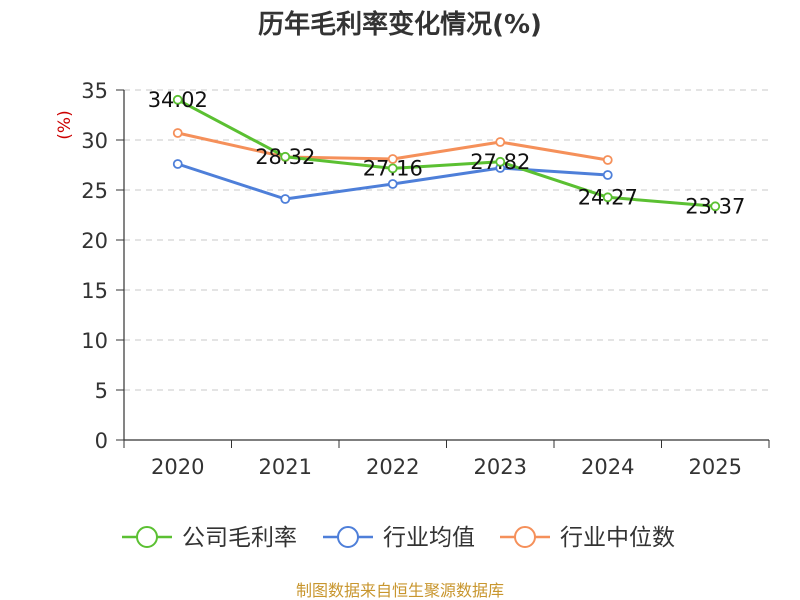 This screenshot has height=600, width=800. I want to click on data-label: 23.37, so click(715, 206).